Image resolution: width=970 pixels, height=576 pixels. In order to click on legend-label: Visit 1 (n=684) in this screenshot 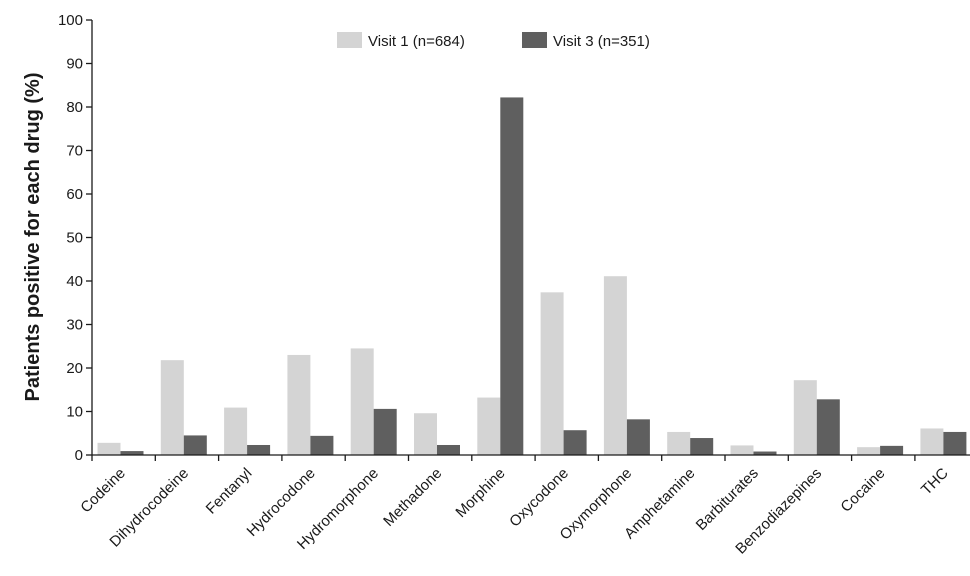, I will do `click(416, 41)`.